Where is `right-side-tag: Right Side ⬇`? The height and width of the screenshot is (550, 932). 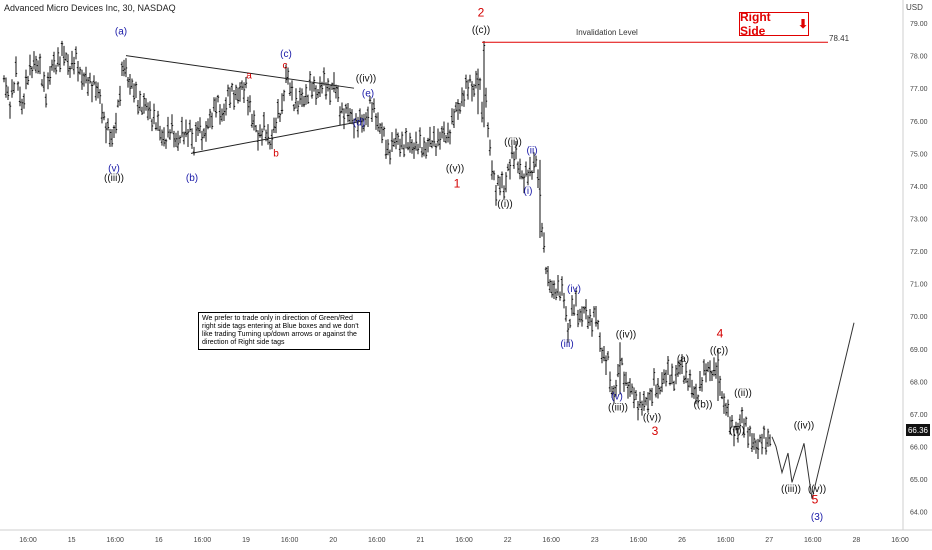
right-side-tag: Right Side ⬇ is located at coordinates (774, 24).